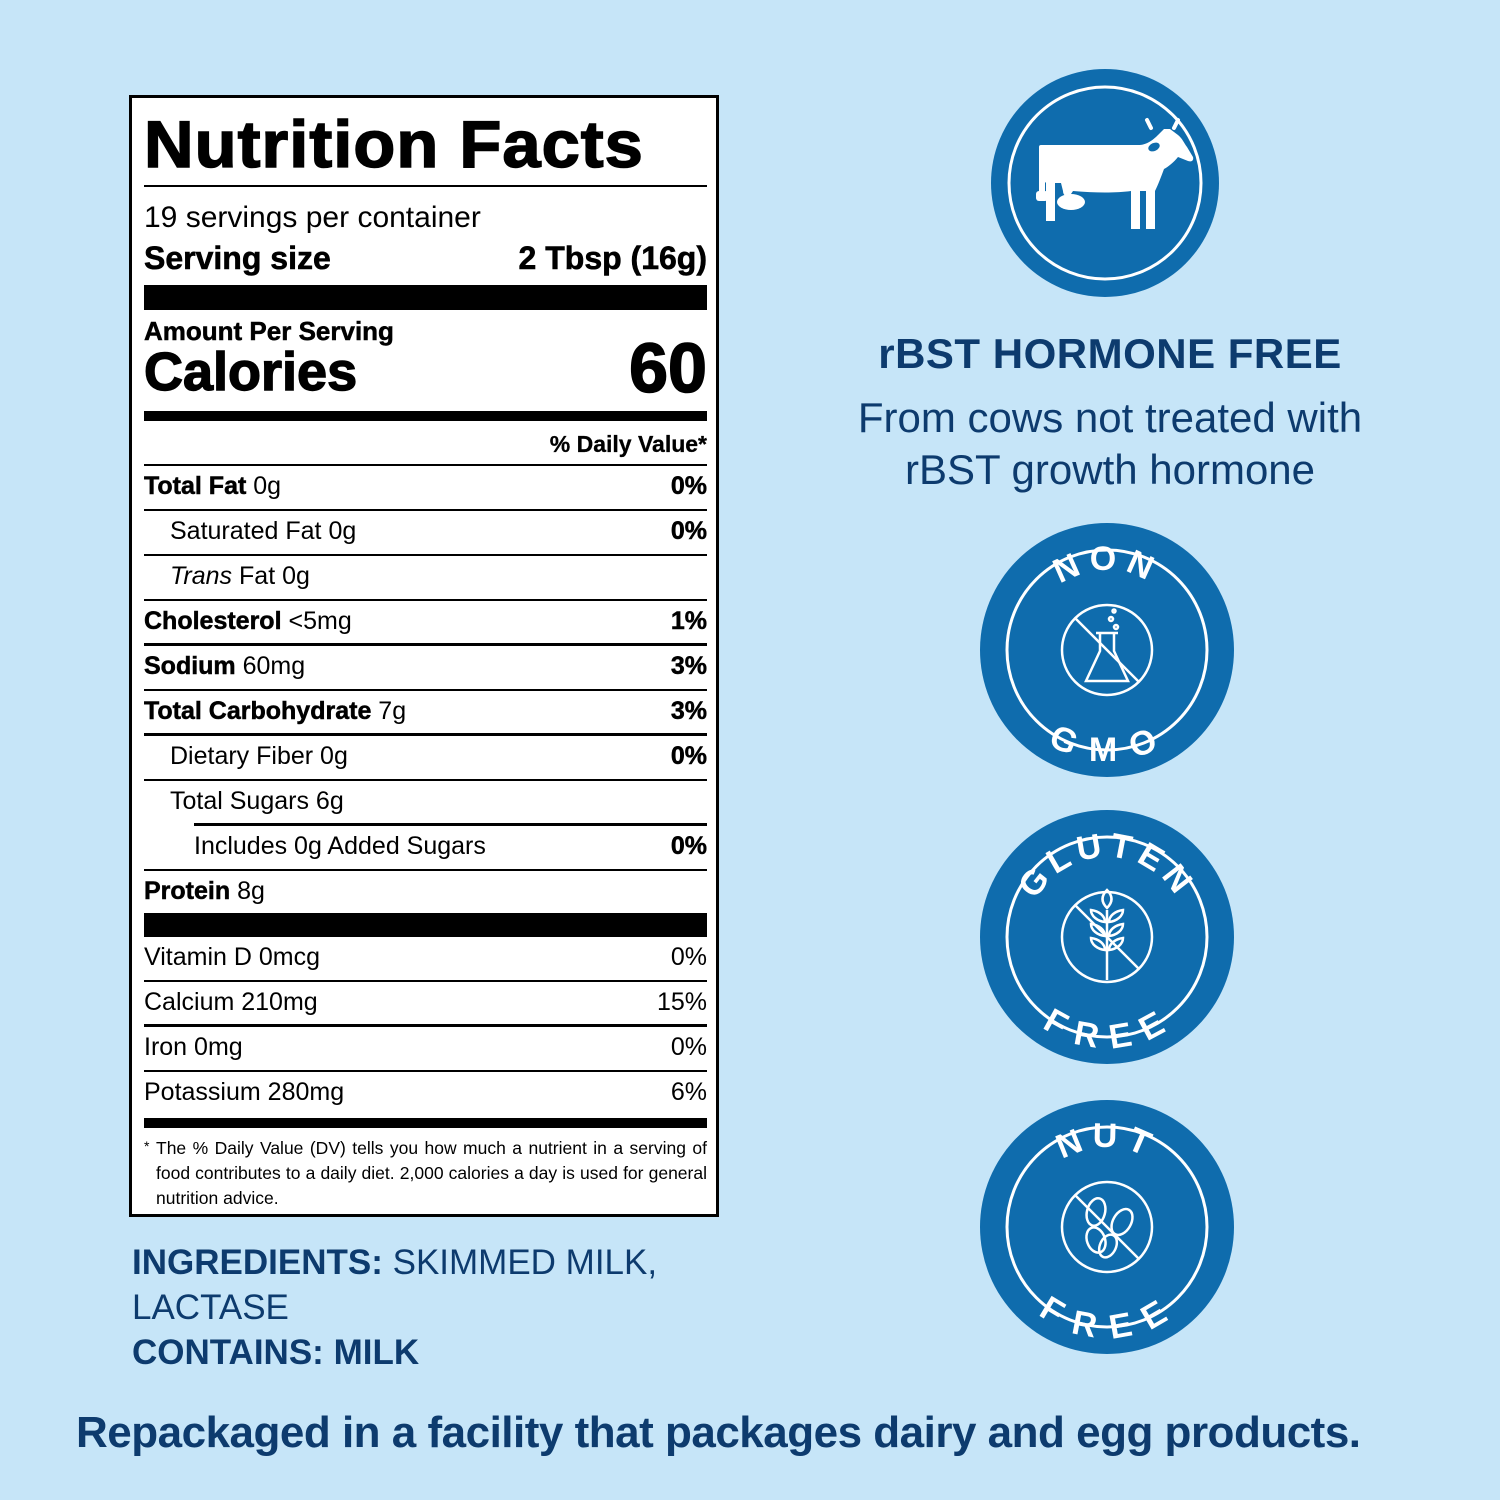  What do you see at coordinates (689, 621) in the screenshot?
I see `nutrient-dv: 1%` at bounding box center [689, 621].